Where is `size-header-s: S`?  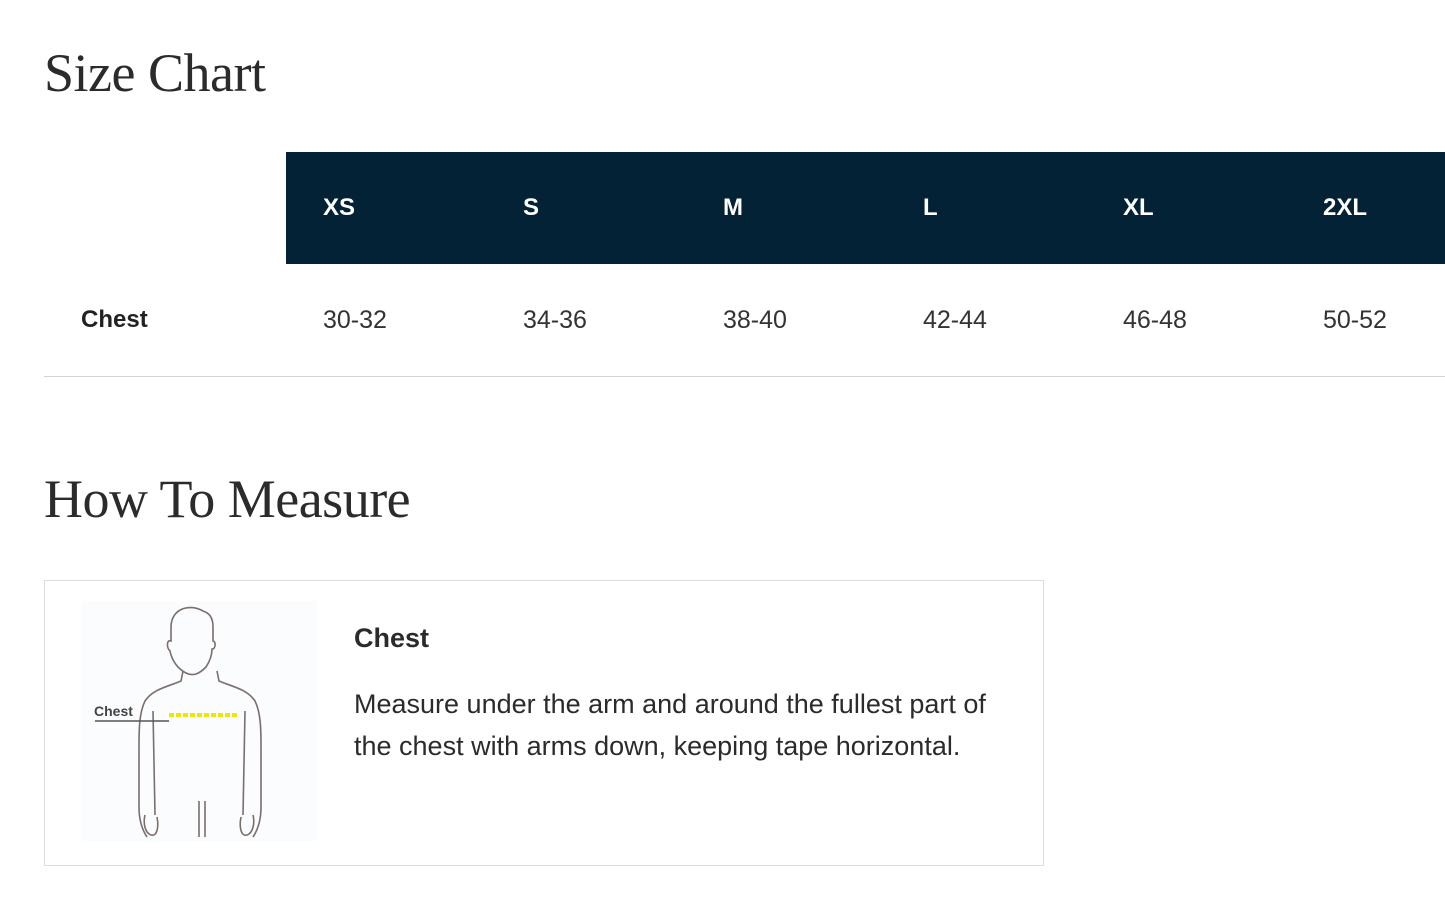 size-header-s: S is located at coordinates (531, 207).